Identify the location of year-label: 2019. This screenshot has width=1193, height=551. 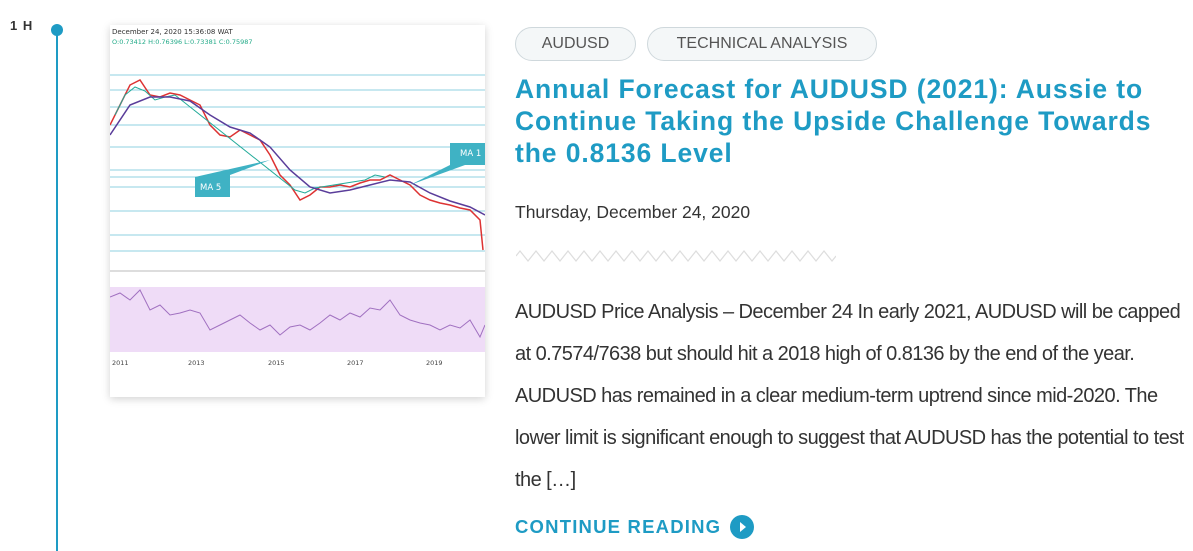
(434, 363).